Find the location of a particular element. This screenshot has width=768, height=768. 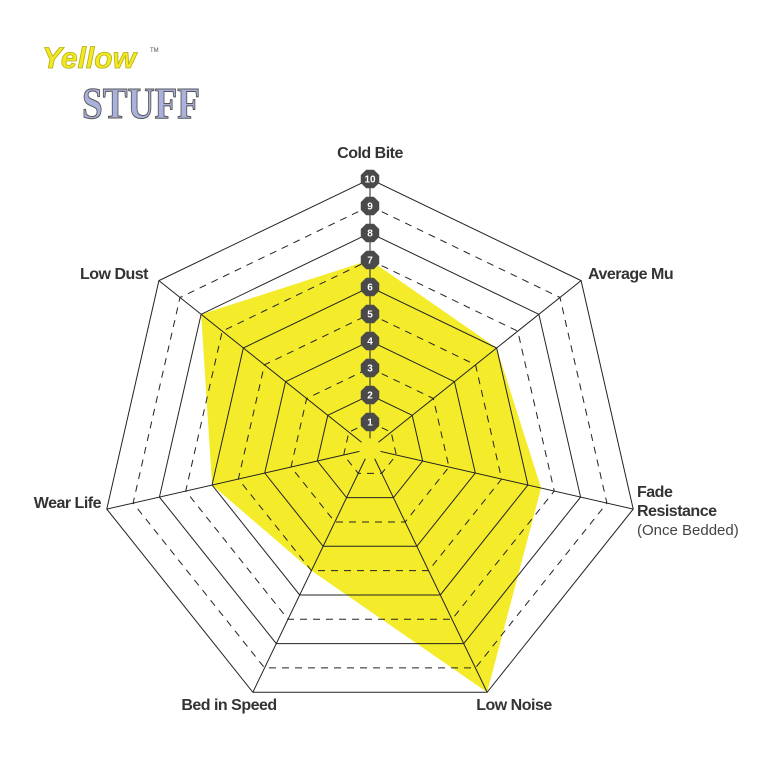

tick-label-7: 7 is located at coordinates (370, 261).